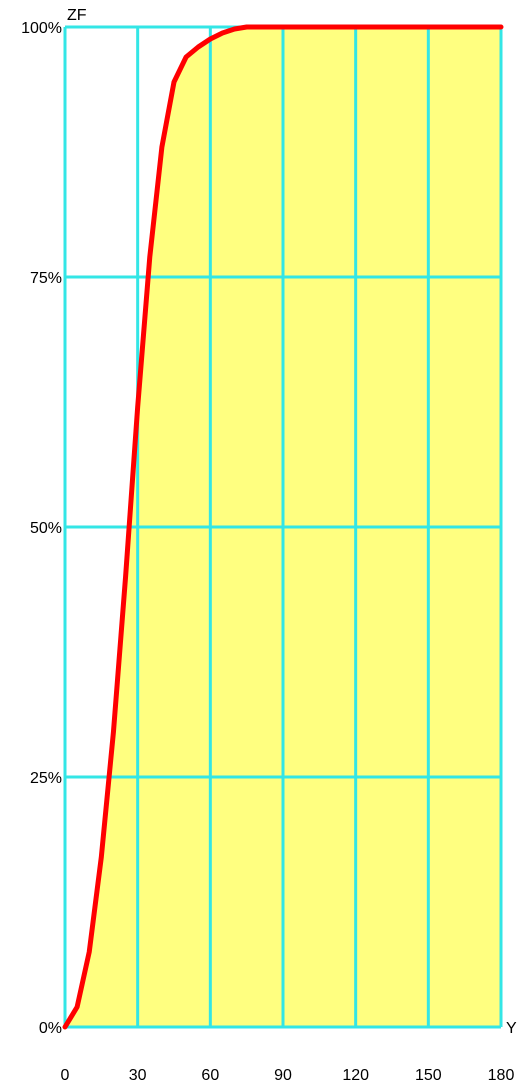 This screenshot has height=1082, width=519. I want to click on x-tick-label: 0, so click(65, 1074).